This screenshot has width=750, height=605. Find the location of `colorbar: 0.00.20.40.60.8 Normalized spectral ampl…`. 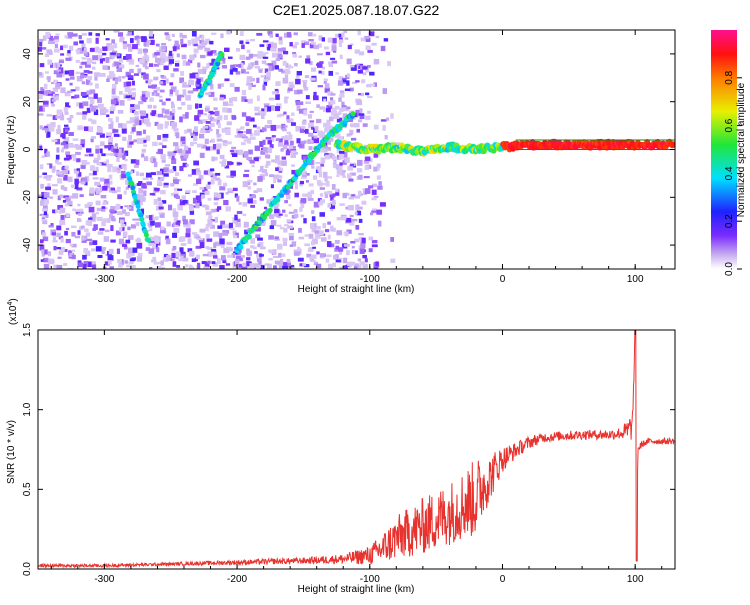

colorbar: 0.00.20.40.60.8 Normalized spectral ampl… is located at coordinates (729, 153).